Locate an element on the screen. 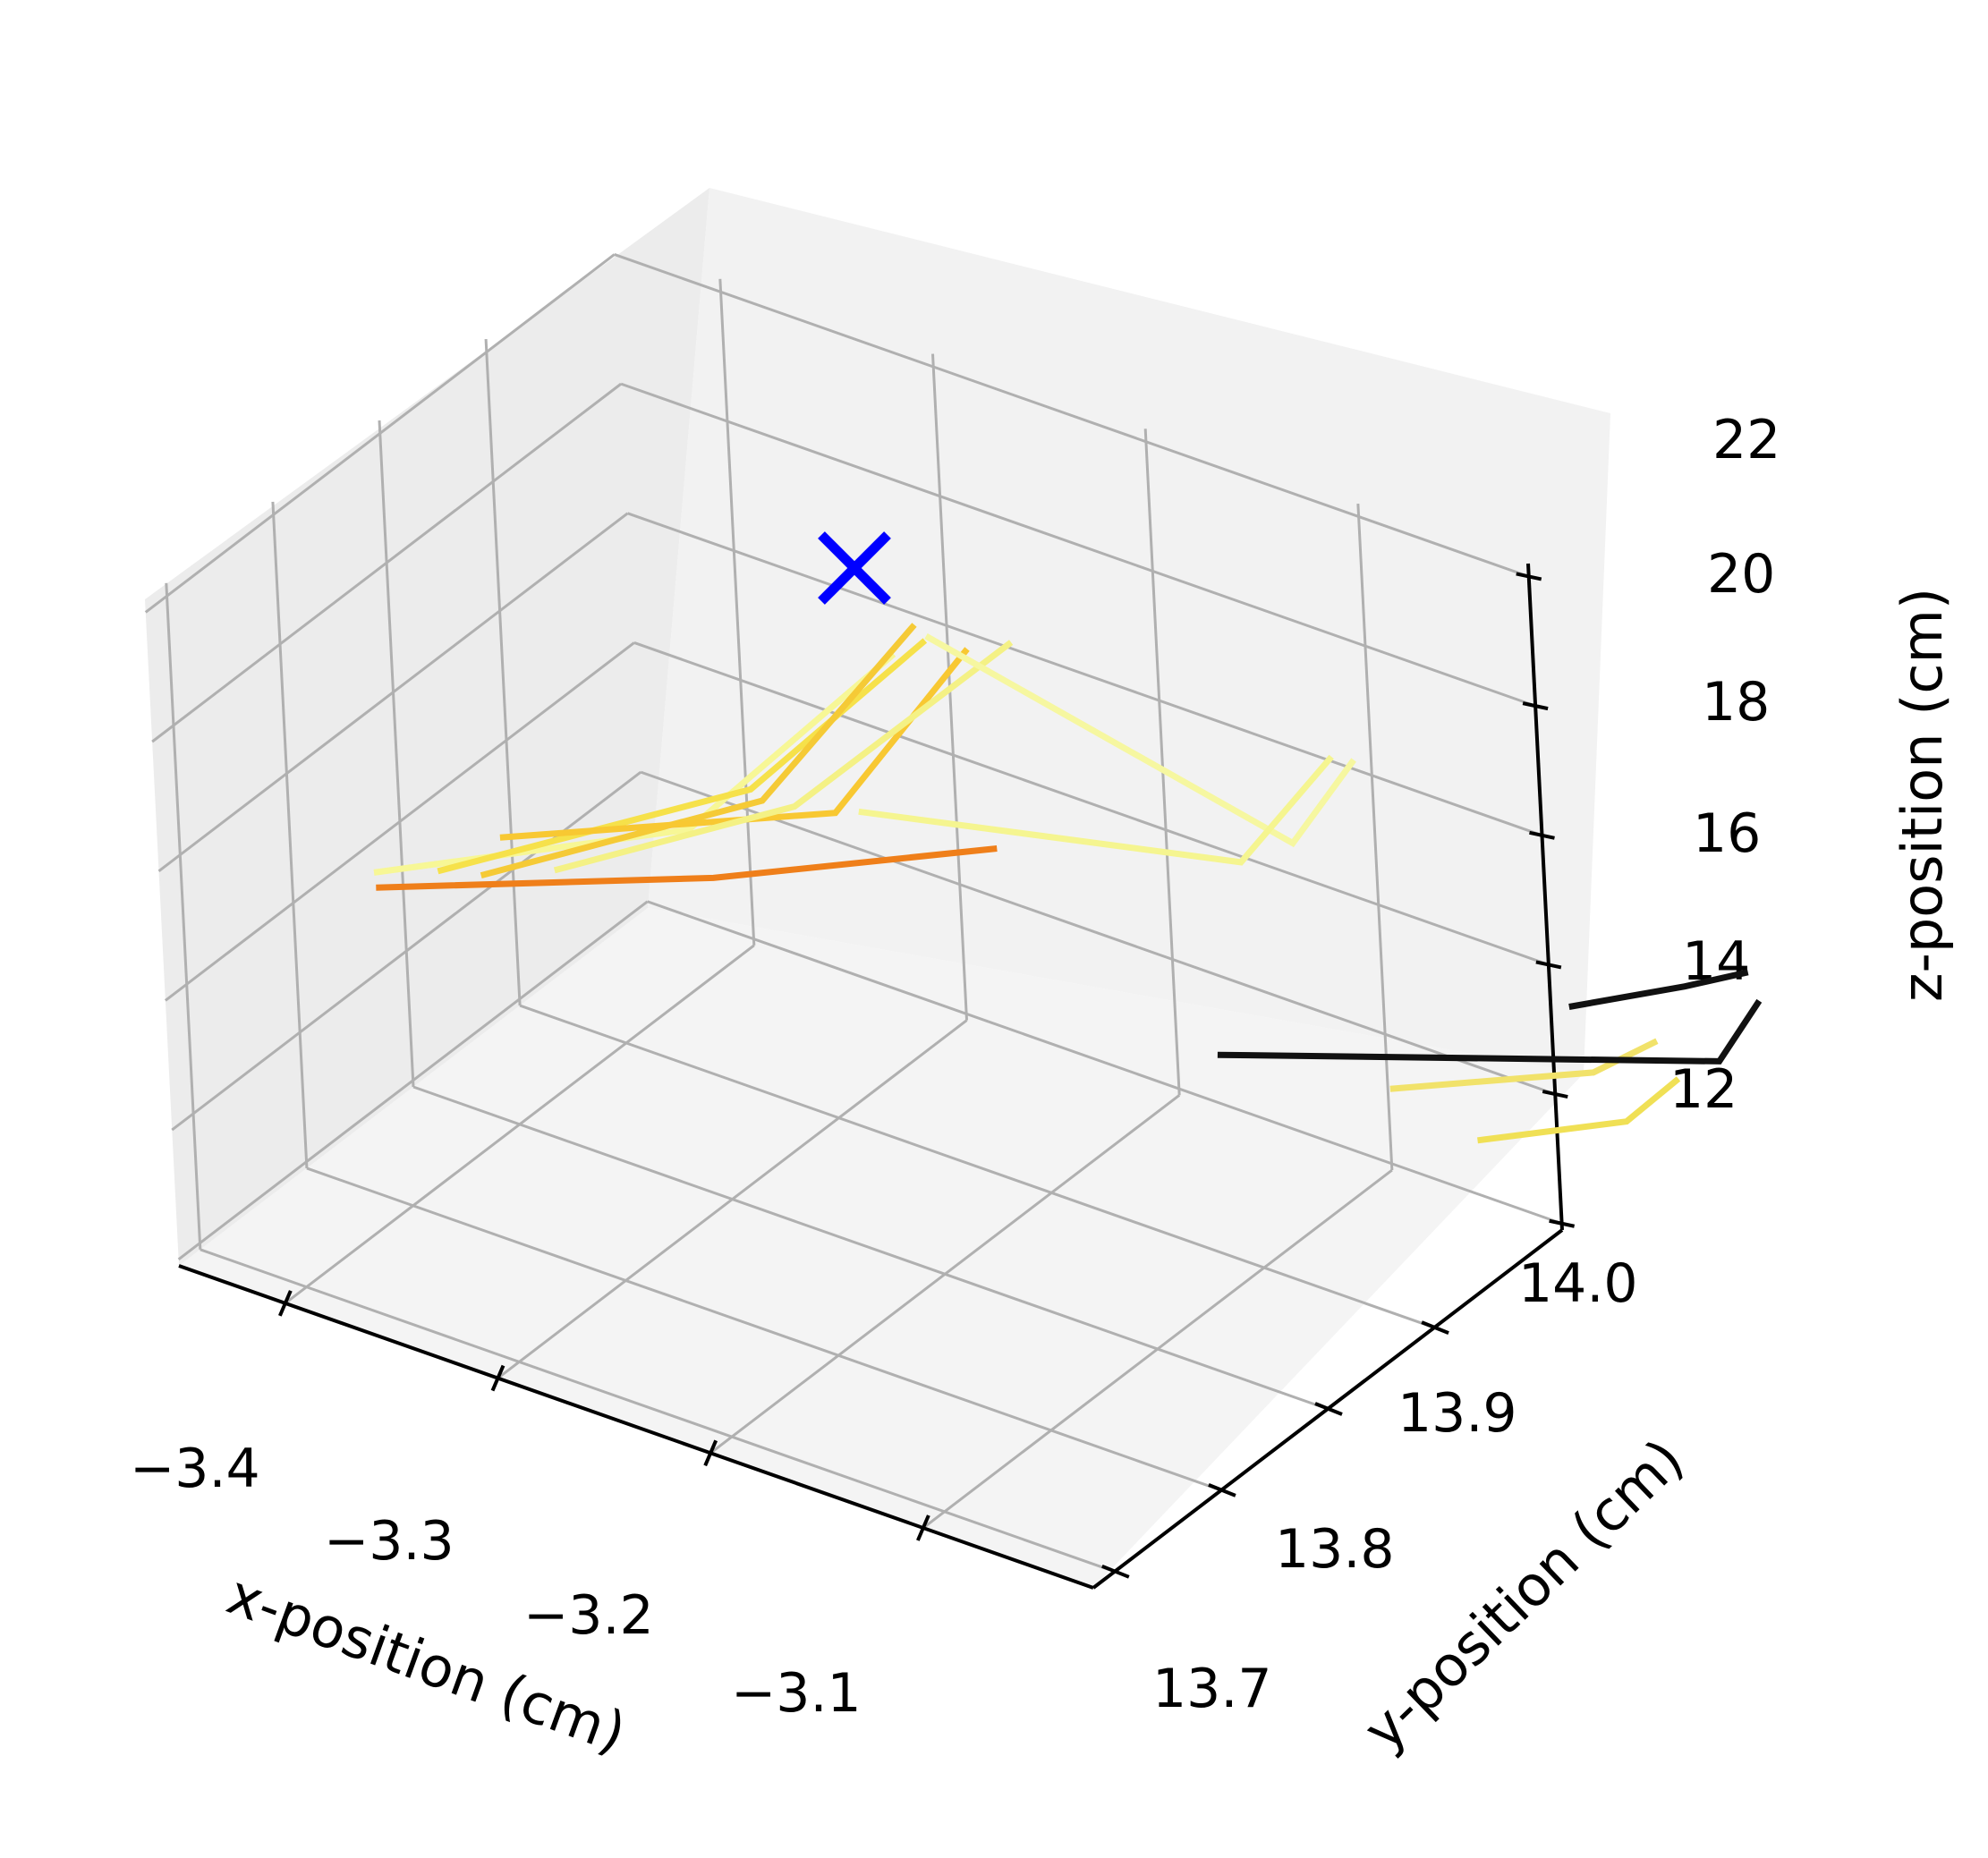  x-tick-label: −3.1 is located at coordinates (796, 1694).